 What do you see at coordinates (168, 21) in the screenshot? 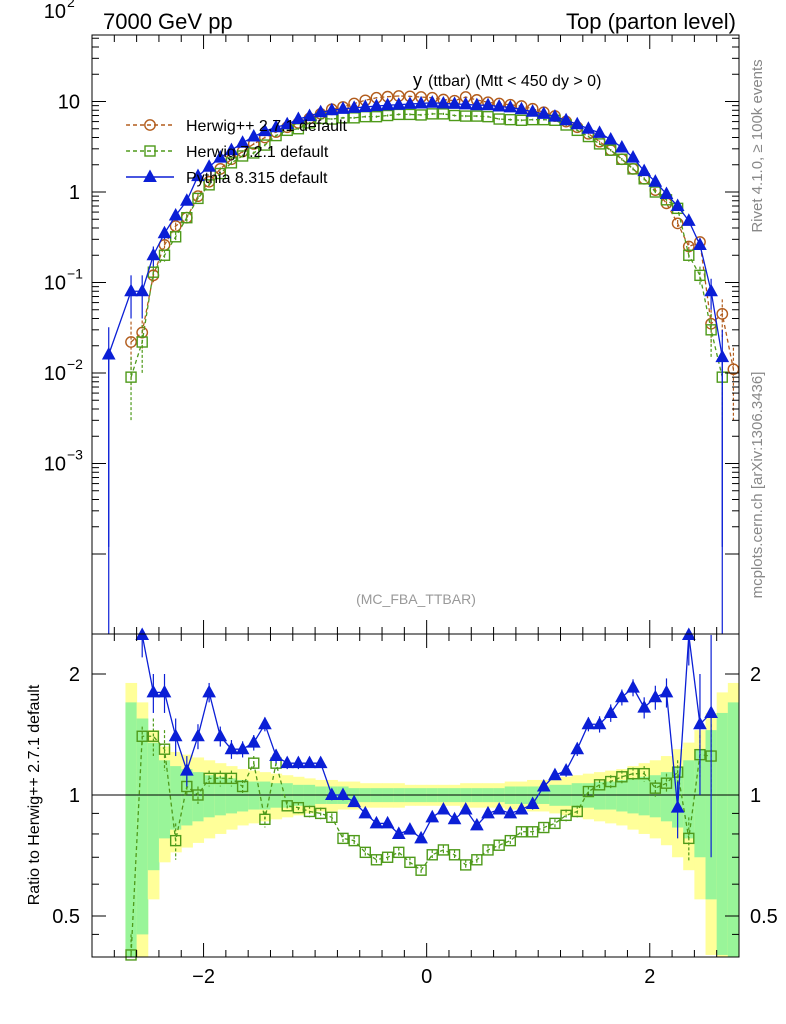
I see `header-left: 7000 GeV pp` at bounding box center [168, 21].